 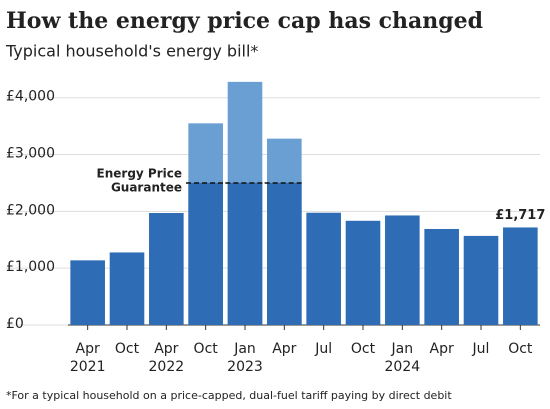 I want to click on guarantee-label: Energy Price, so click(x=139, y=173).